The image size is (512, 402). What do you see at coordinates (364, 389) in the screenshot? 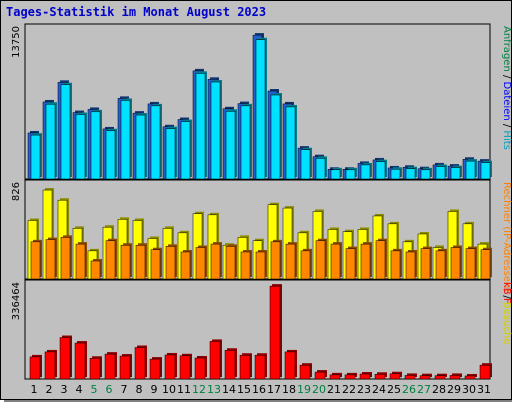
I see `day-label: 23` at bounding box center [364, 389].